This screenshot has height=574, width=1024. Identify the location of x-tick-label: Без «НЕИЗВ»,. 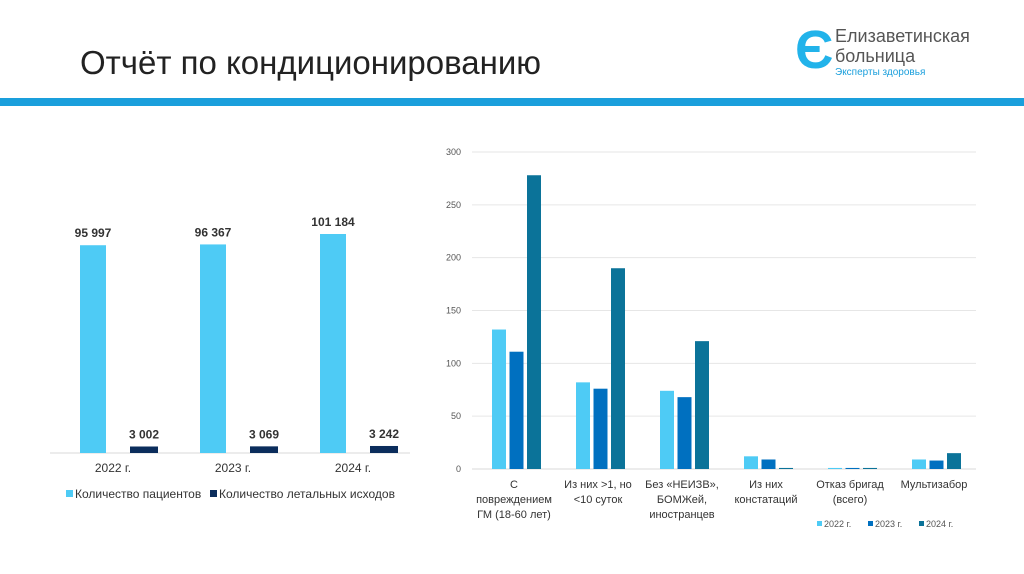
(682, 485).